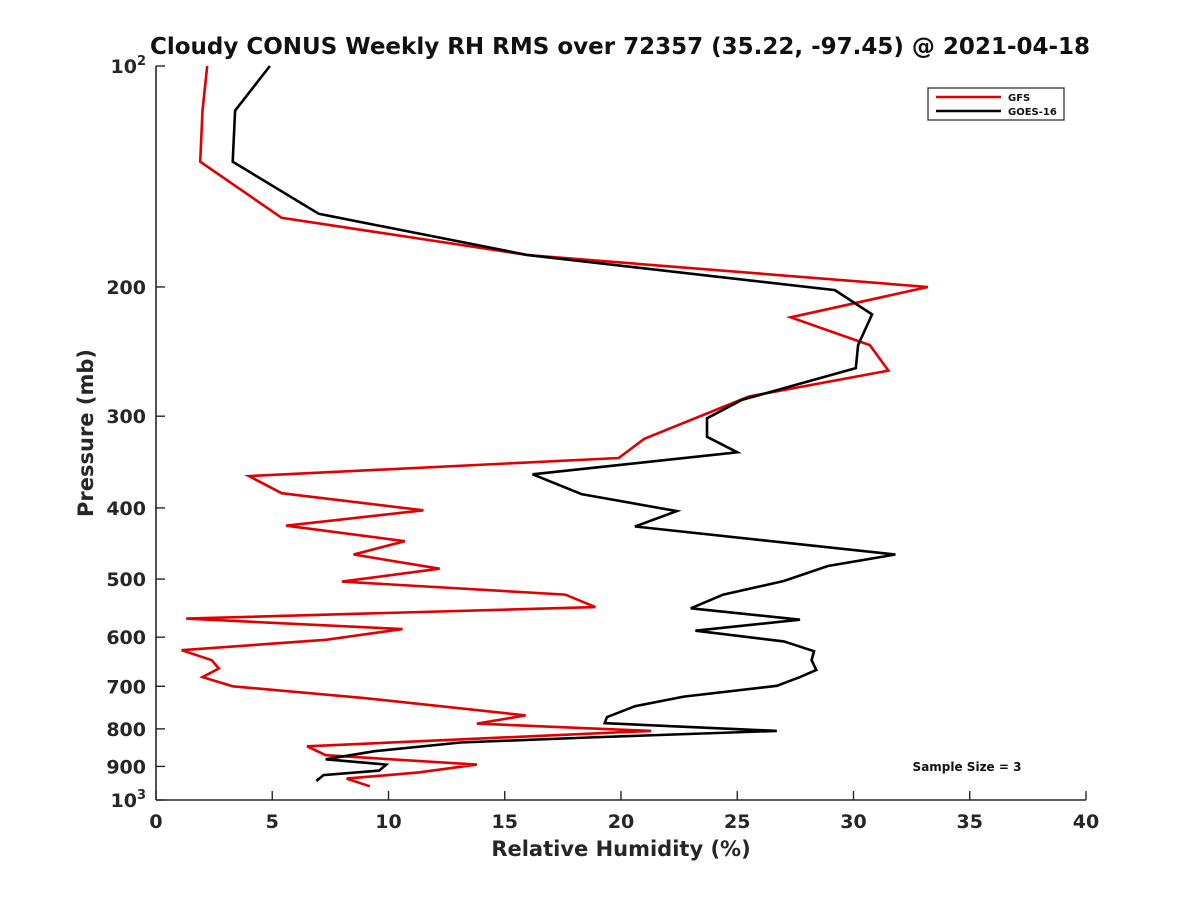 The image size is (1200, 900). I want to click on x-tick-label: 15, so click(505, 822).